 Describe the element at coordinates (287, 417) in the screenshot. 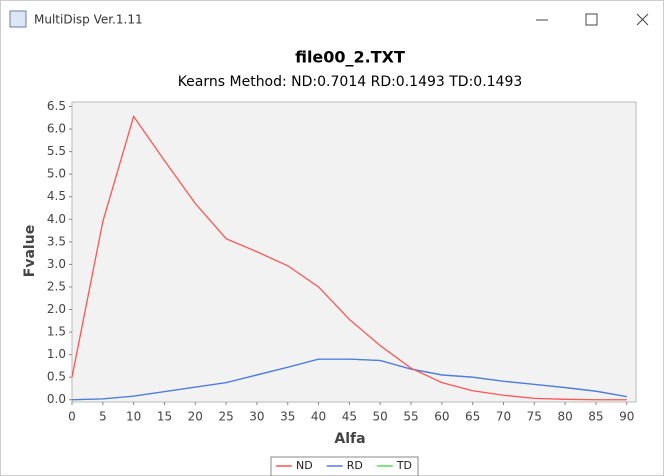

I see `x-tick-label: 35` at that location.